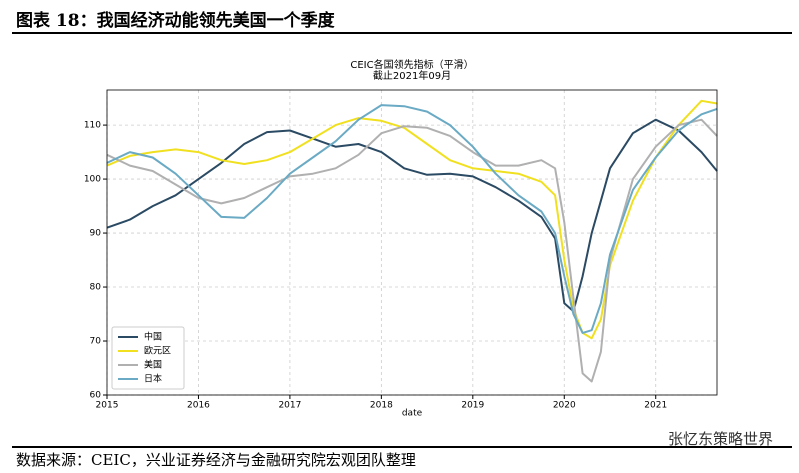  What do you see at coordinates (289, 406) in the screenshot?
I see `x-tick-label: 2017` at bounding box center [289, 406].